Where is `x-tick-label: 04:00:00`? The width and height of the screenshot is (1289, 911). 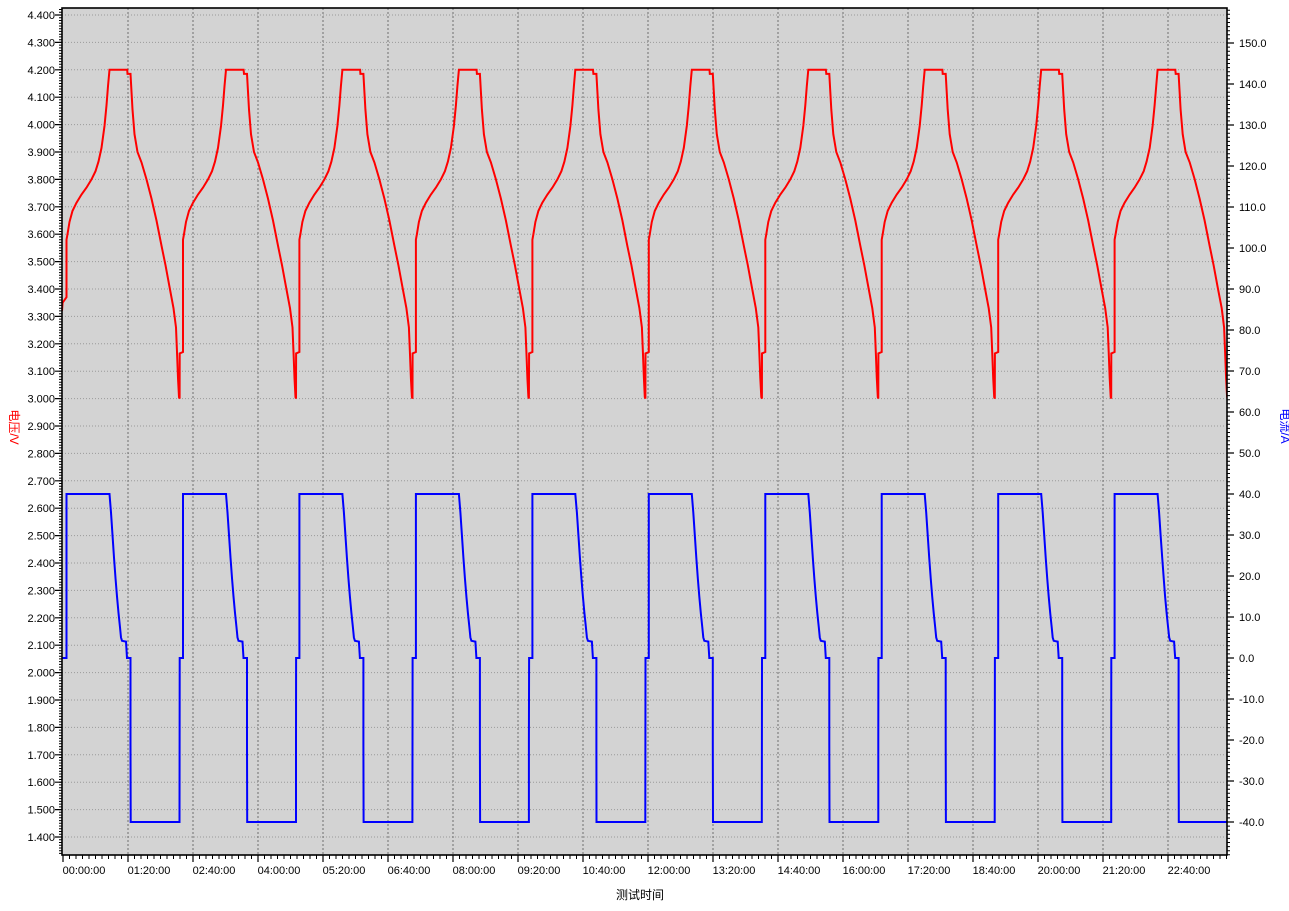
x-tick-label: 04:00:00 is located at coordinates (279, 871).